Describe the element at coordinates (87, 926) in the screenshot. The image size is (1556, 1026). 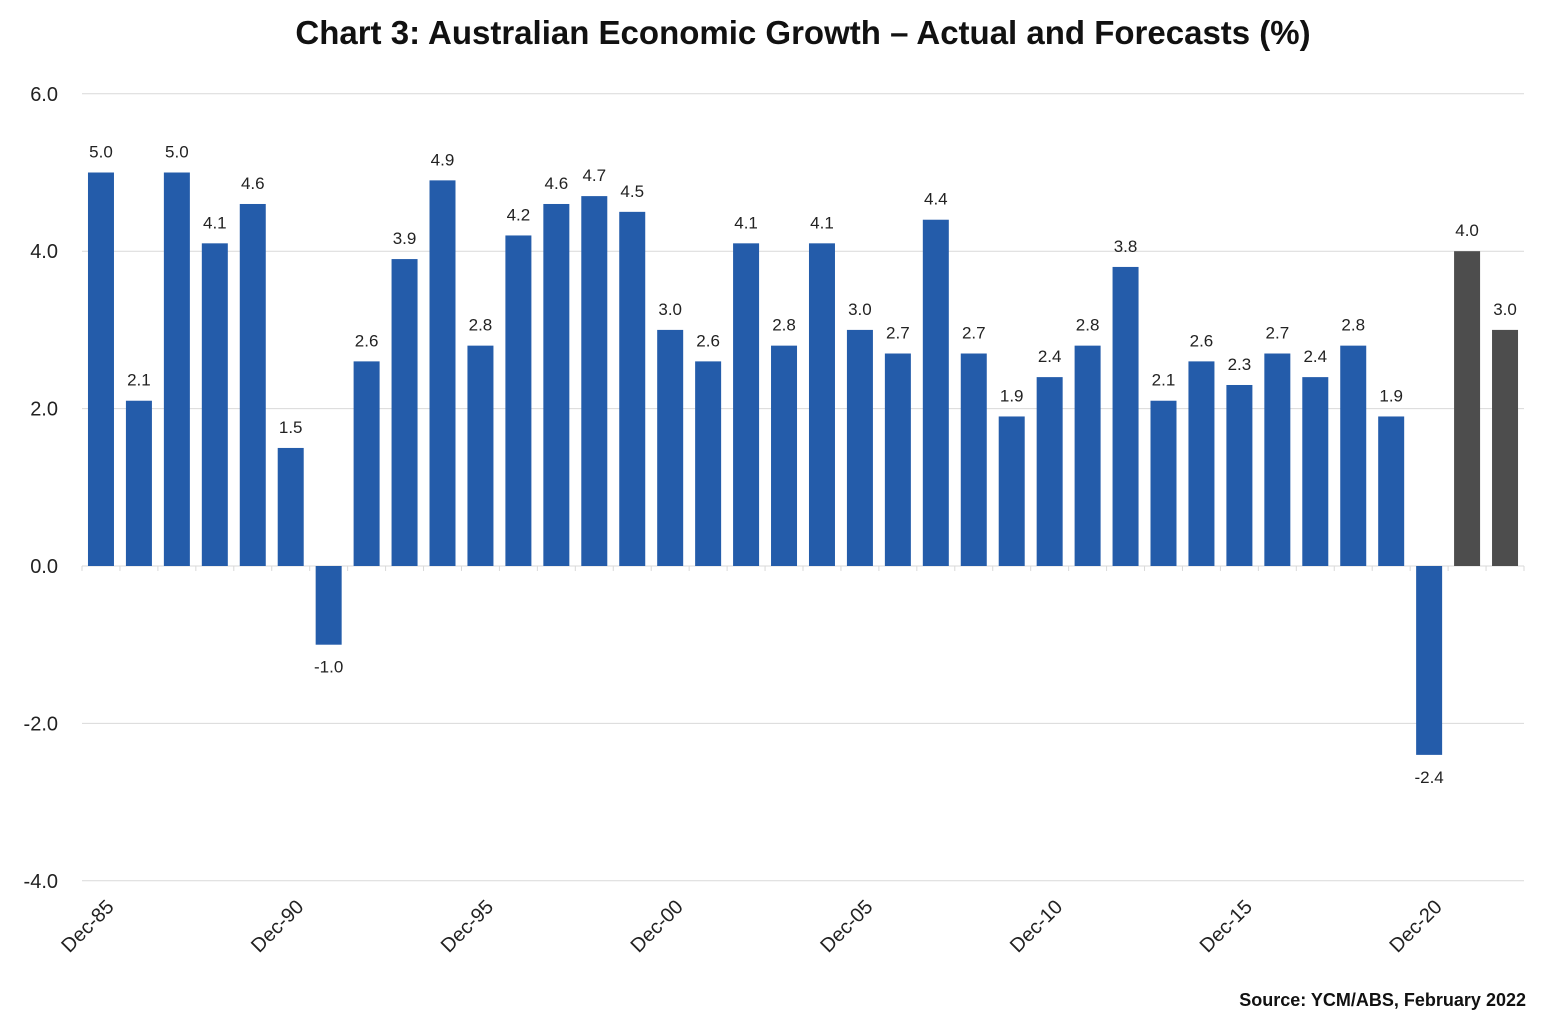
I see `x-tick-label: Dec-85` at that location.